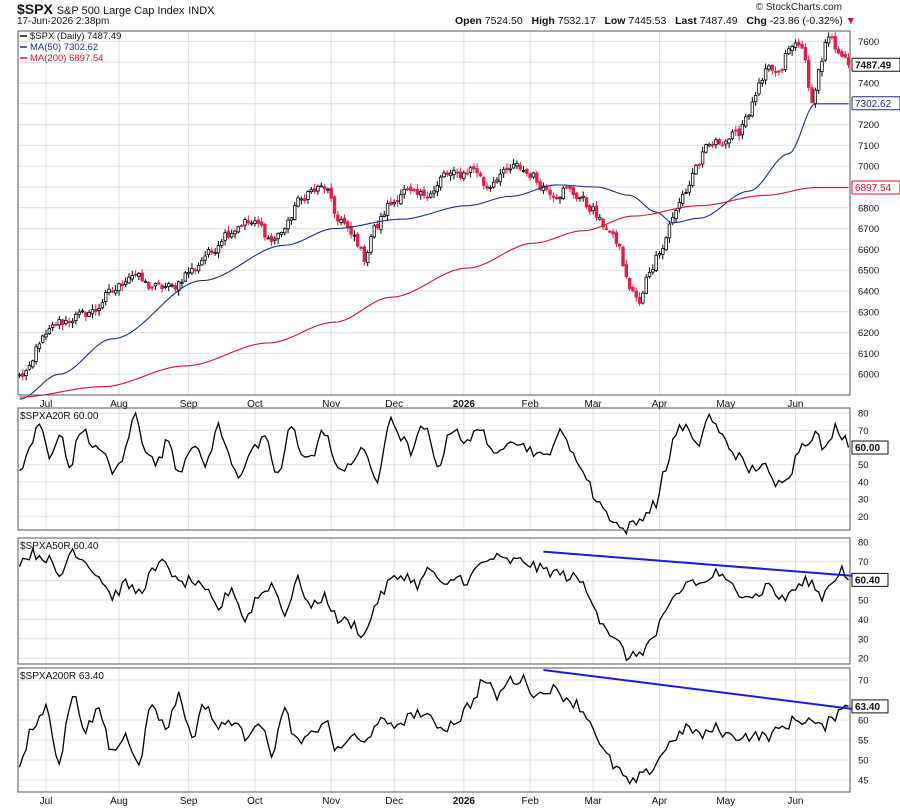 The image size is (900, 811). What do you see at coordinates (59, 416) in the screenshot?
I see `panel-title: $SPXA20R 60.00` at bounding box center [59, 416].